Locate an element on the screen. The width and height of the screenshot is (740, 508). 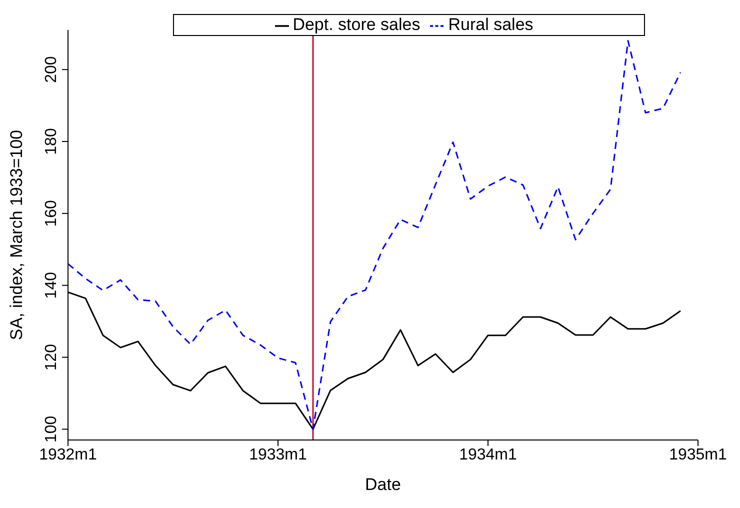
y-axis-title: SA, index, March 1933=100 is located at coordinates (16, 235).